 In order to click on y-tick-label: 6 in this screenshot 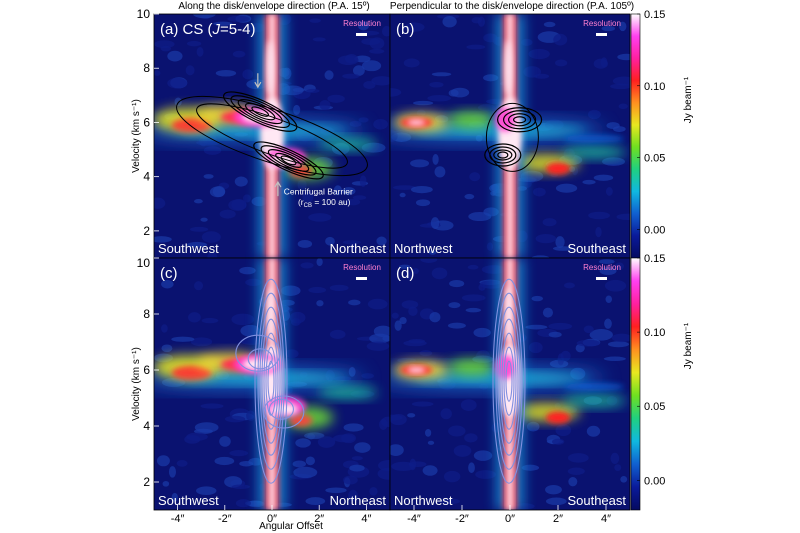, I will do `click(146, 122)`.